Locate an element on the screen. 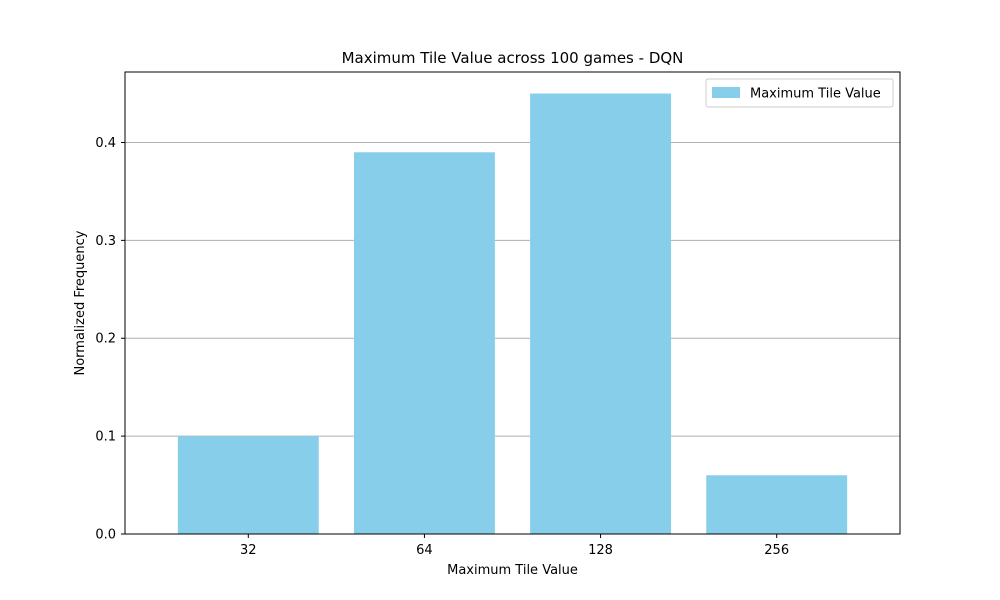 The width and height of the screenshot is (1000, 600). y-tick-label: 0.0 is located at coordinates (105, 535).